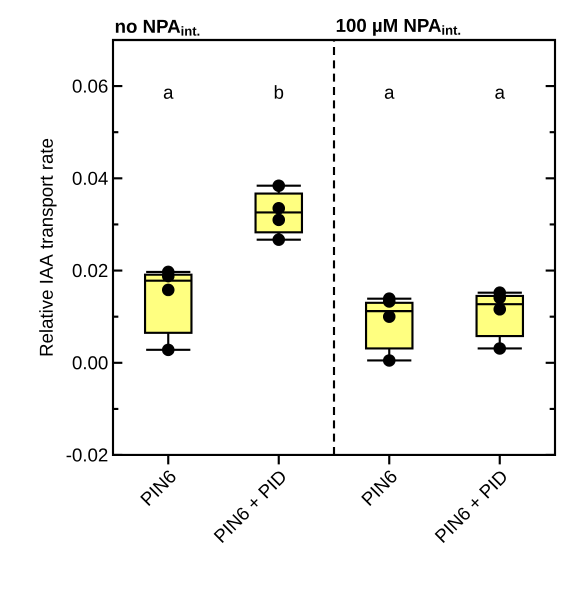 The image size is (563, 591). Describe the element at coordinates (87, 455) in the screenshot. I see `y-tick-label: -0.02` at that location.